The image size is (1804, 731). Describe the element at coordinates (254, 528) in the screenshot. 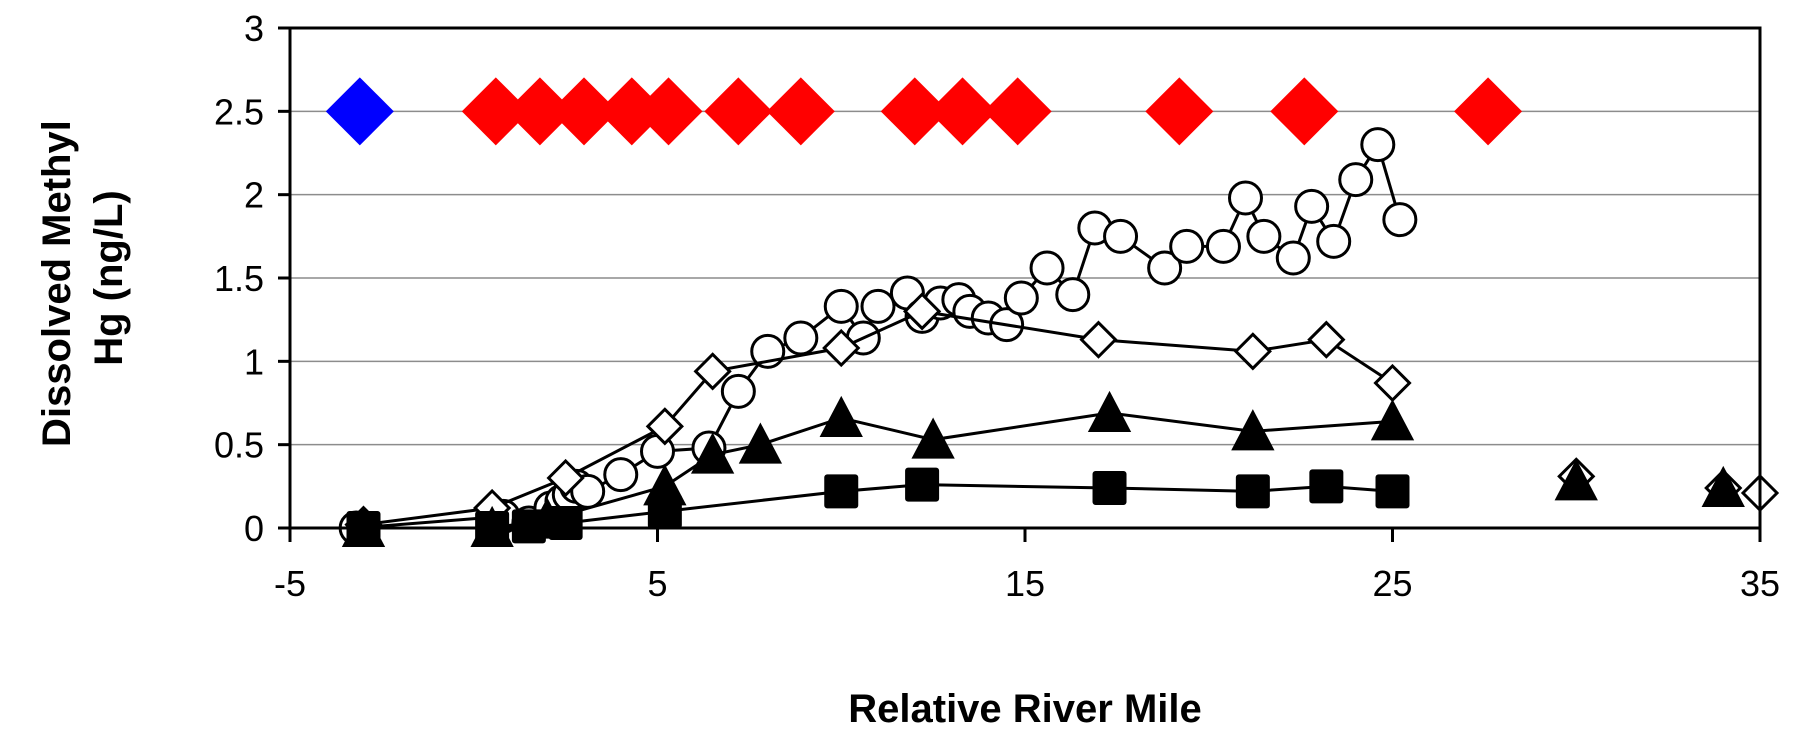

I see `y-tick-label-0: 0` at that location.